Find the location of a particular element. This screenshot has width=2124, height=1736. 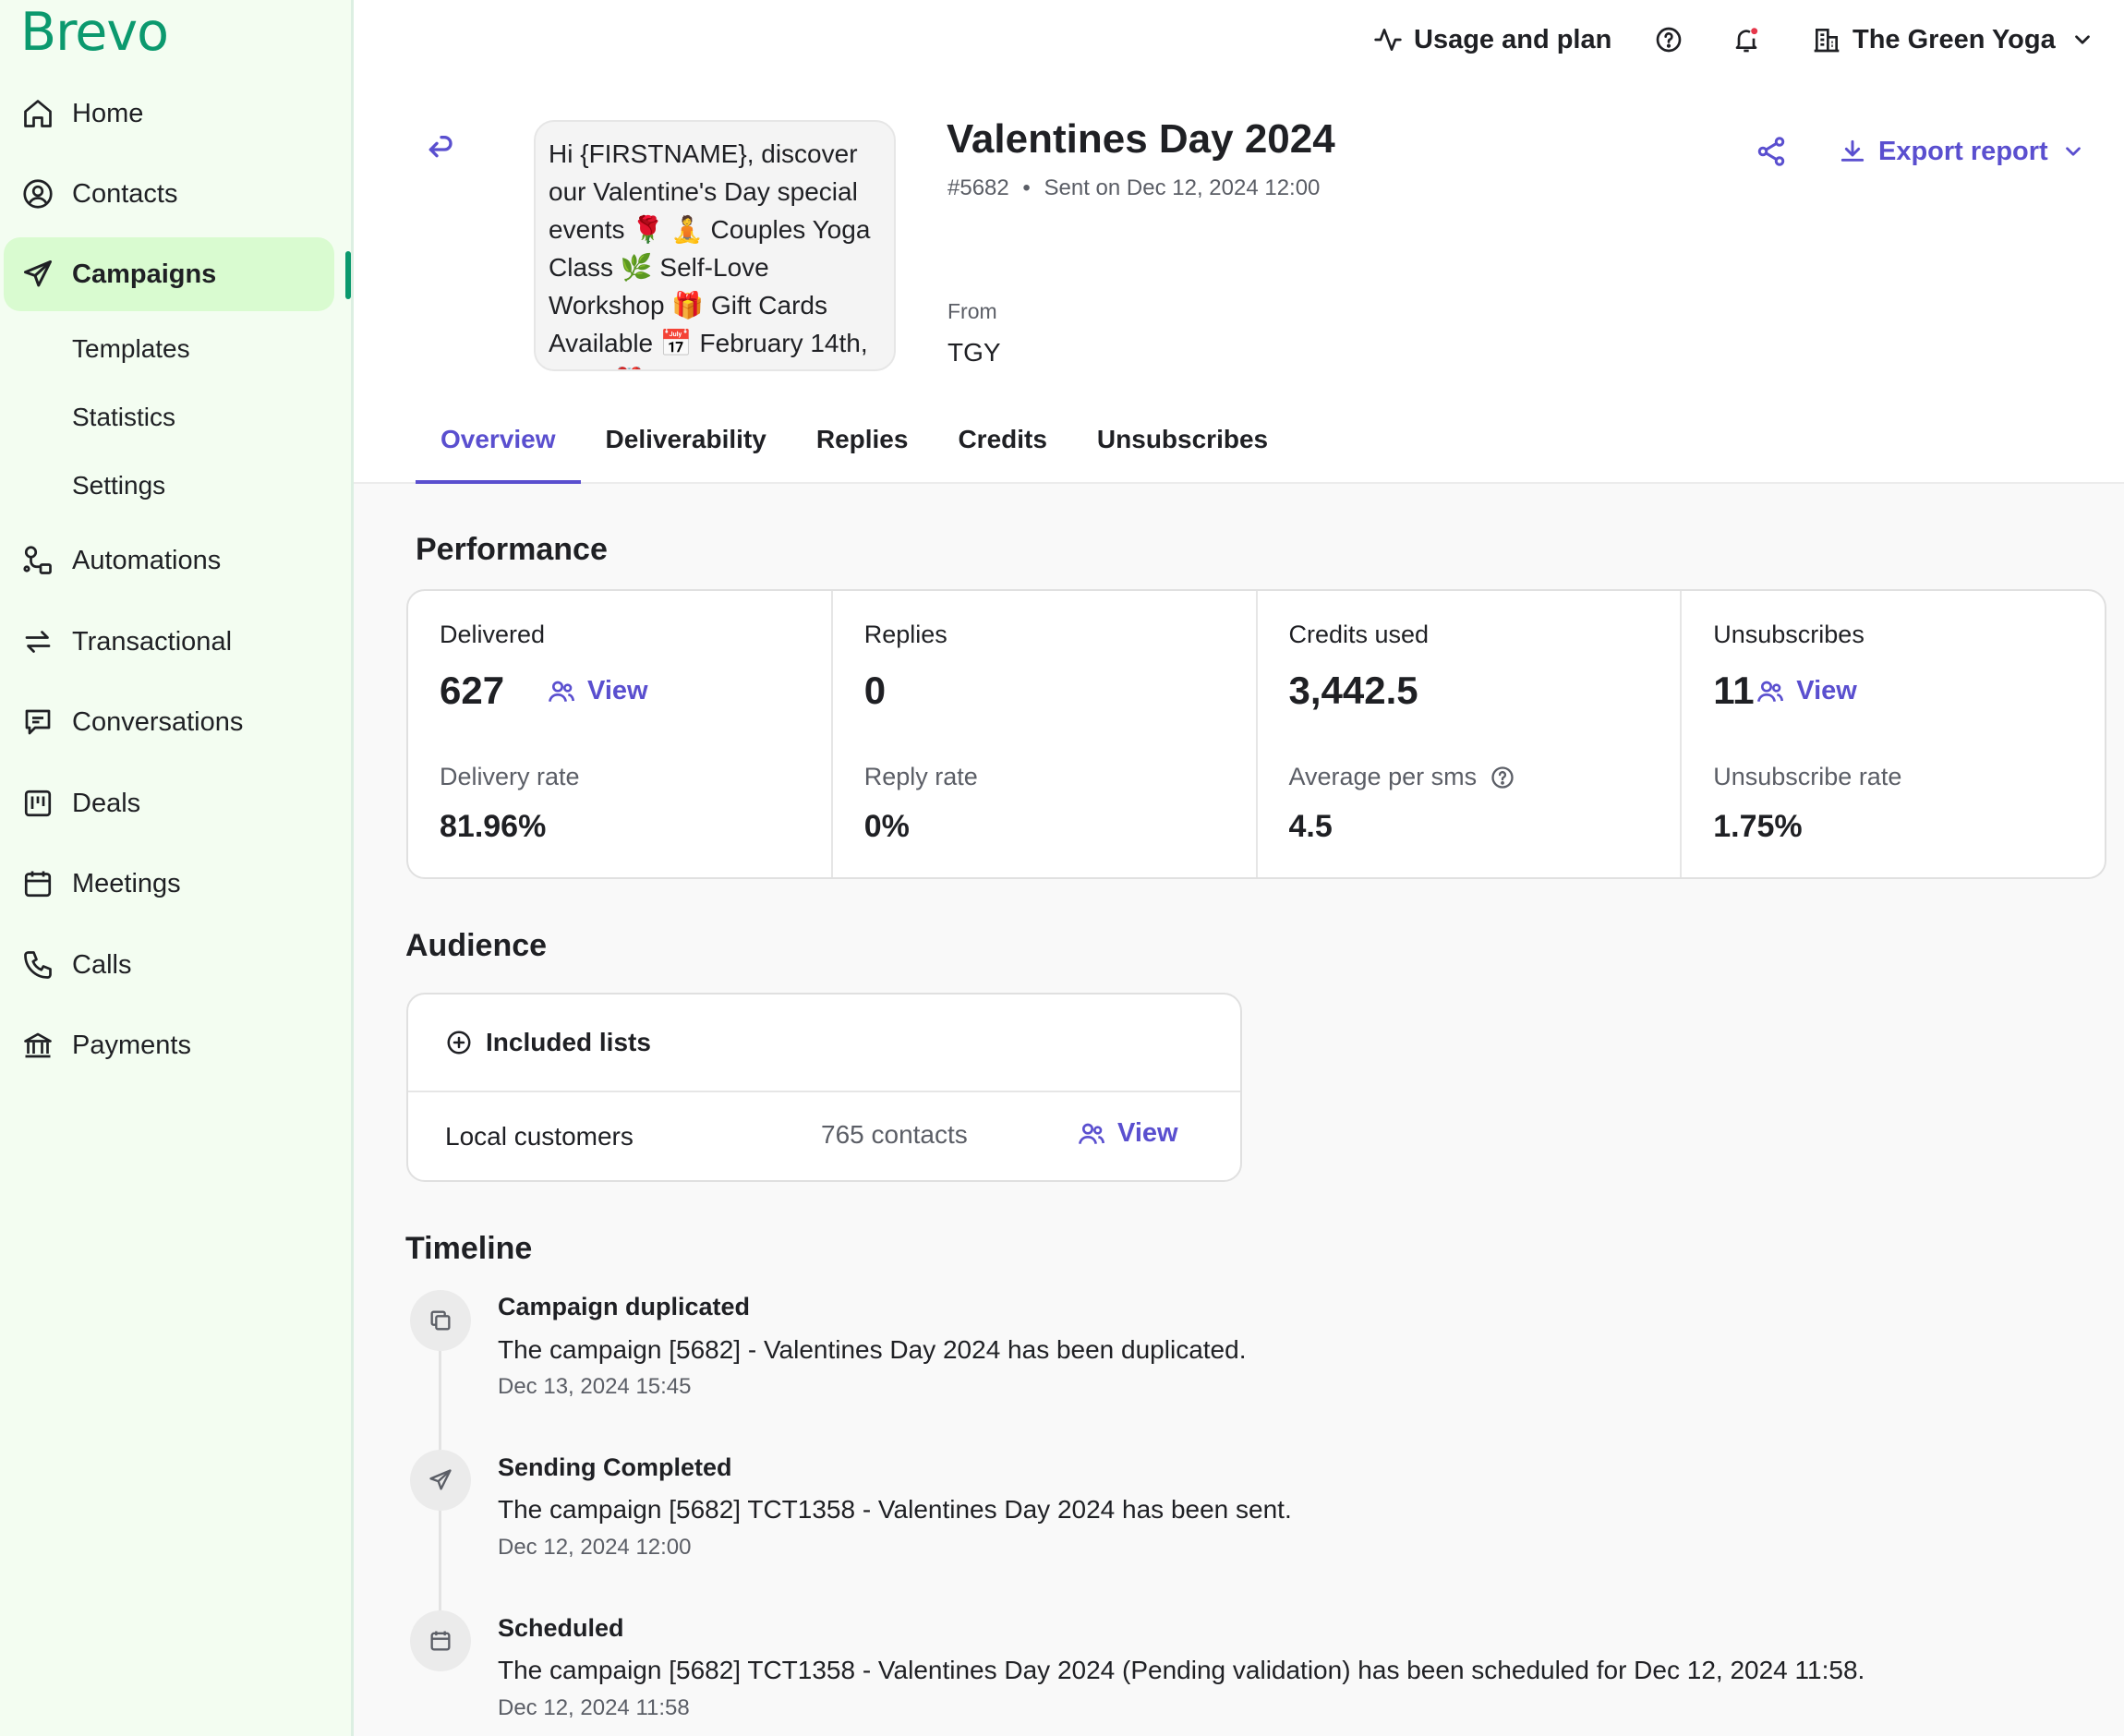

sidebar-item-contacts: Contacts is located at coordinates (169, 194).